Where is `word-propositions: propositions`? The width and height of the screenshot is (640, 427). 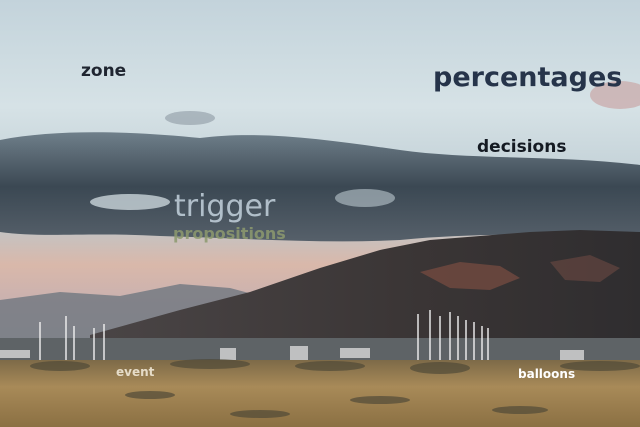
word-propositions: propositions is located at coordinates (229, 233).